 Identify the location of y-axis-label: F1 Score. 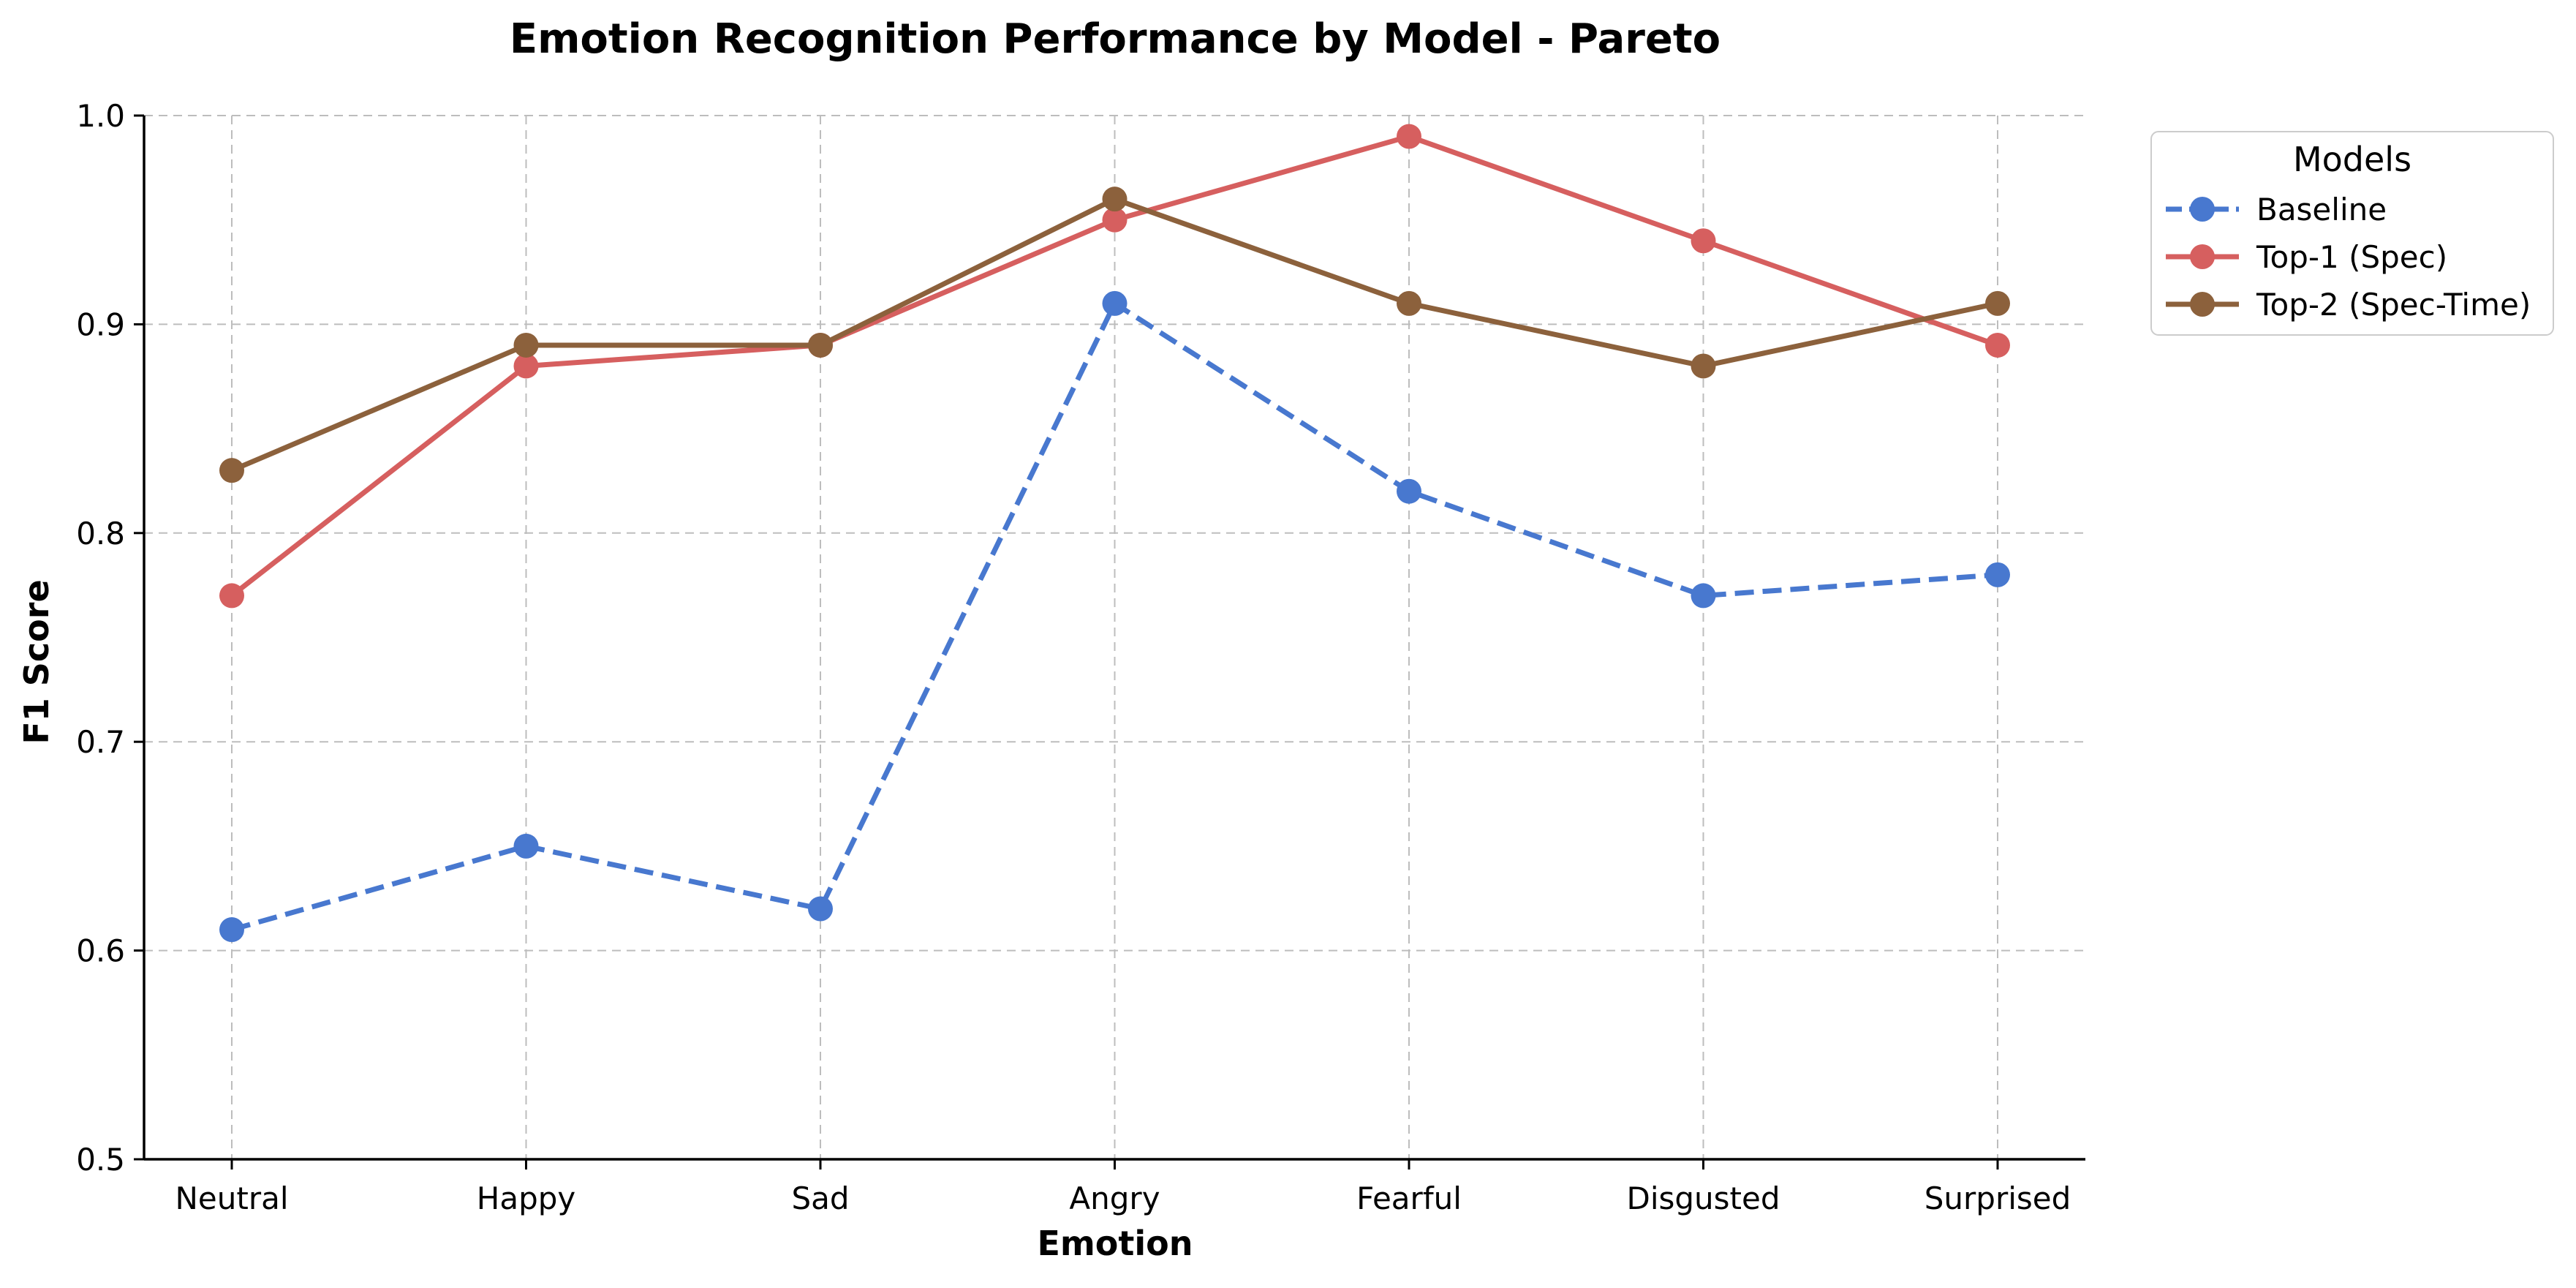
(36, 661).